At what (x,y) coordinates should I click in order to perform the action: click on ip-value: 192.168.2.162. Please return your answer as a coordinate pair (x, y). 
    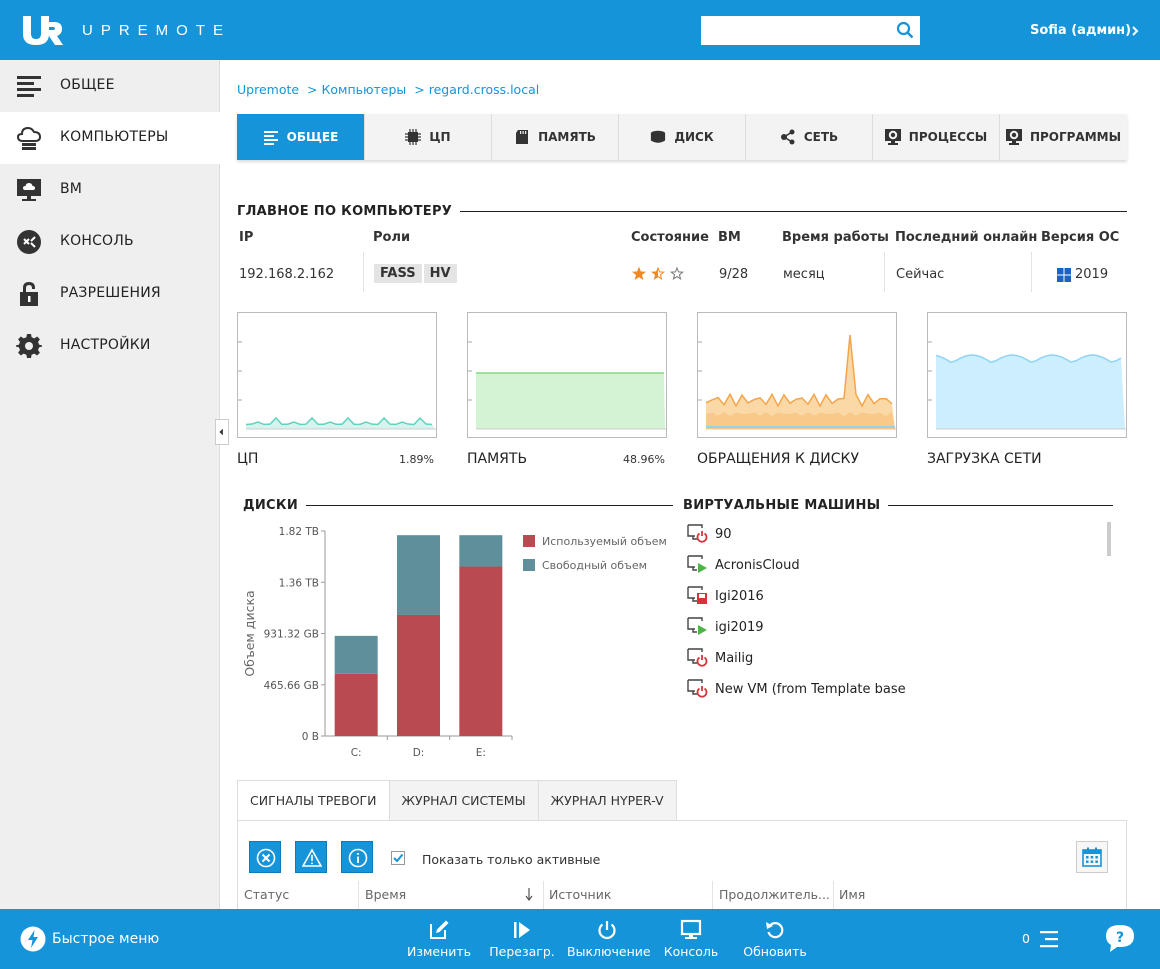
    Looking at the image, I should click on (287, 274).